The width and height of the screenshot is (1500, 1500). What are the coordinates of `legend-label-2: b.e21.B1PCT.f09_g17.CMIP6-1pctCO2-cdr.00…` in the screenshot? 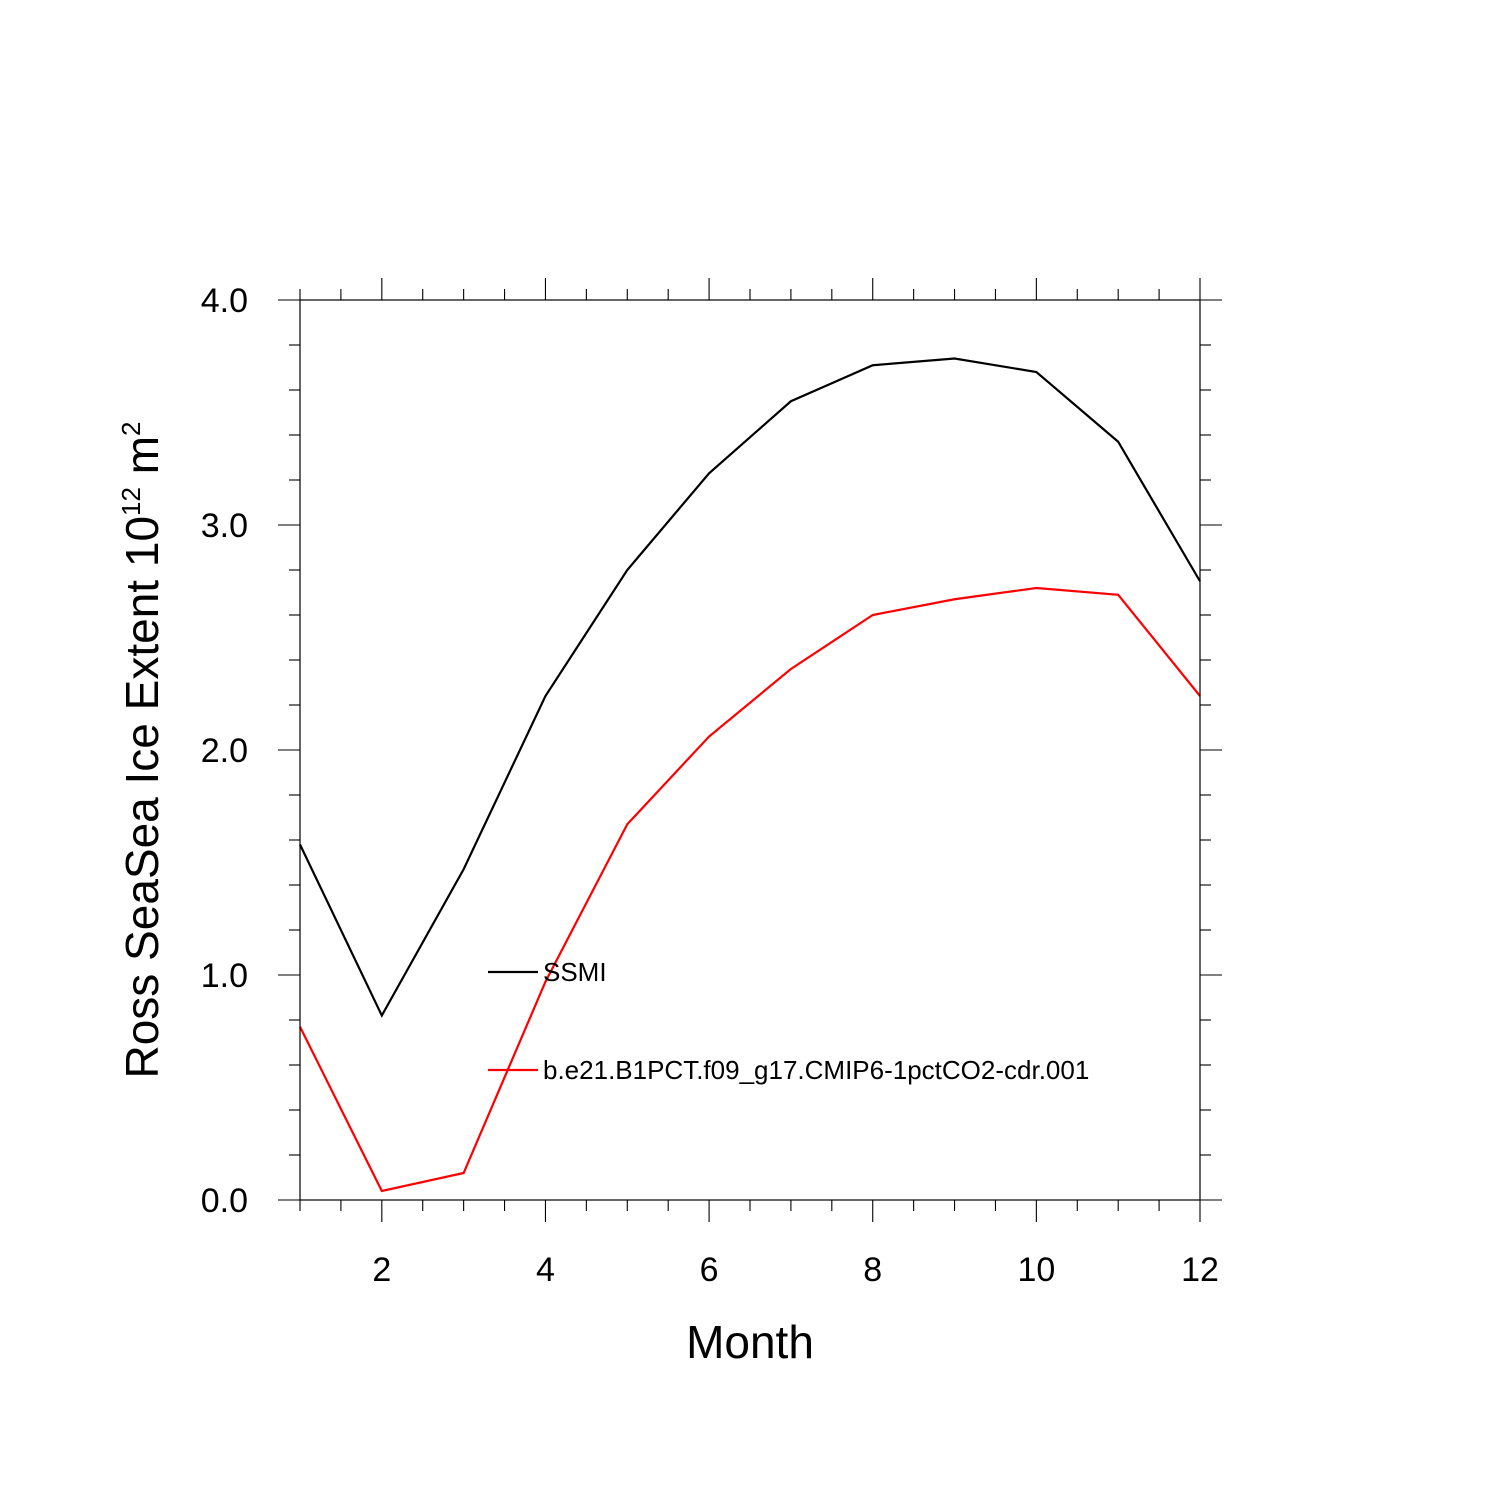 It's located at (816, 1070).